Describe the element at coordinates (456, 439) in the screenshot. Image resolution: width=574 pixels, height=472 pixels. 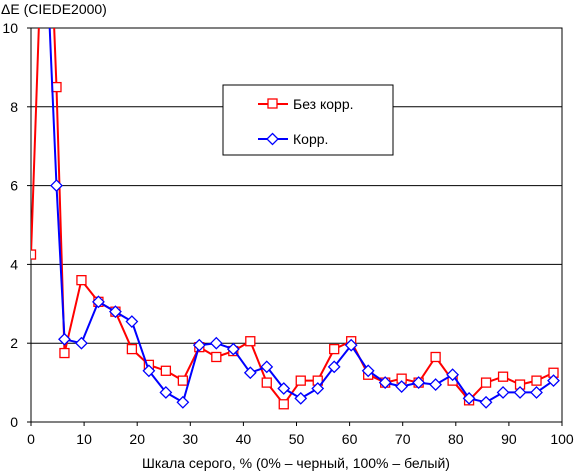
I see `x-tick-label: 80` at that location.